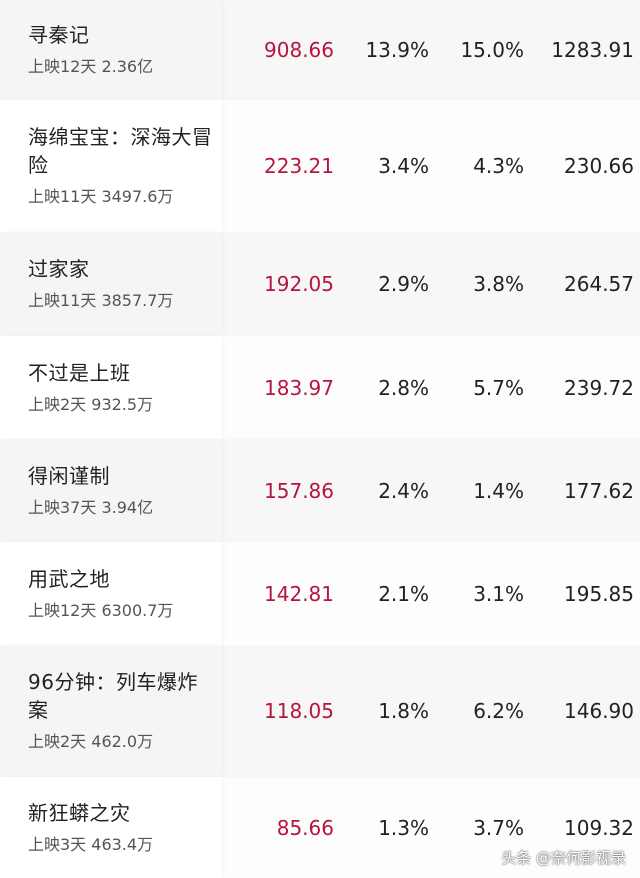 This screenshot has width=640, height=878. What do you see at coordinates (498, 593) in the screenshot?
I see `screening-share: 3.1%` at bounding box center [498, 593].